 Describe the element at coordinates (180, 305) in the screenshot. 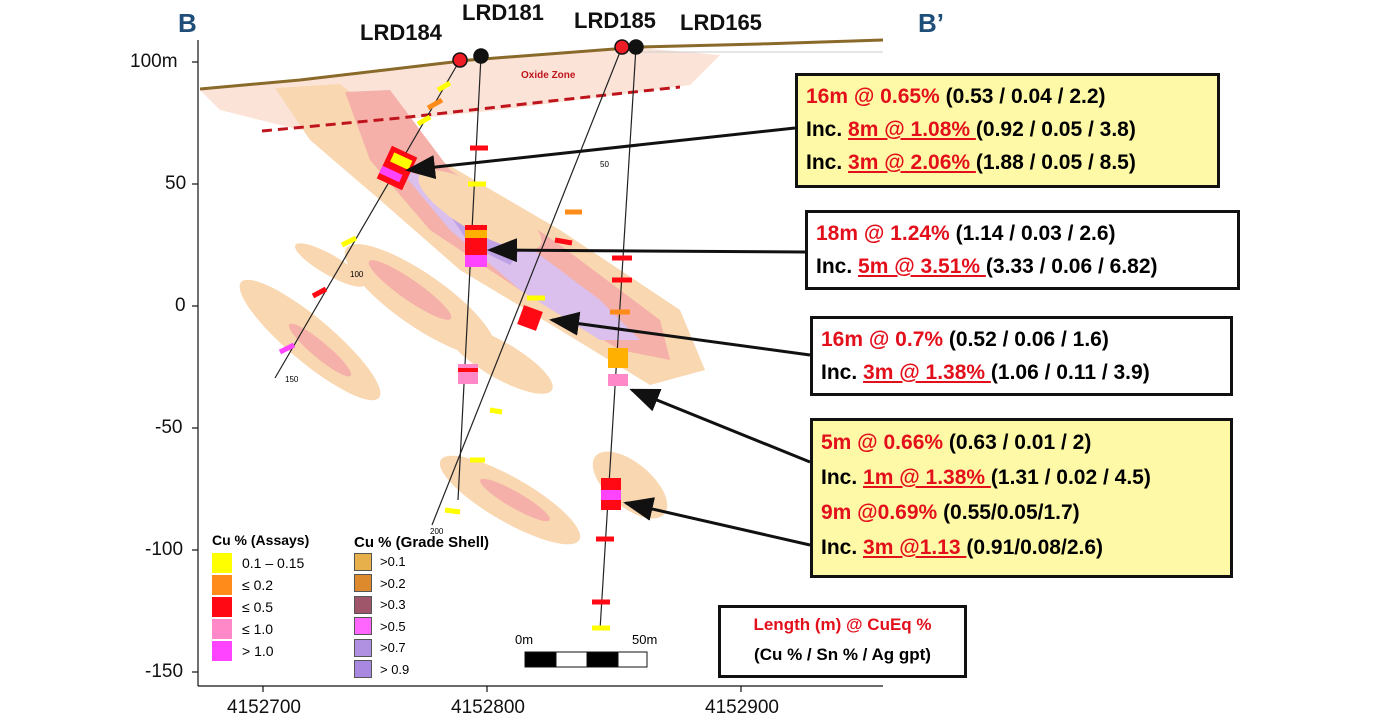

I see `y-tick: 0` at that location.